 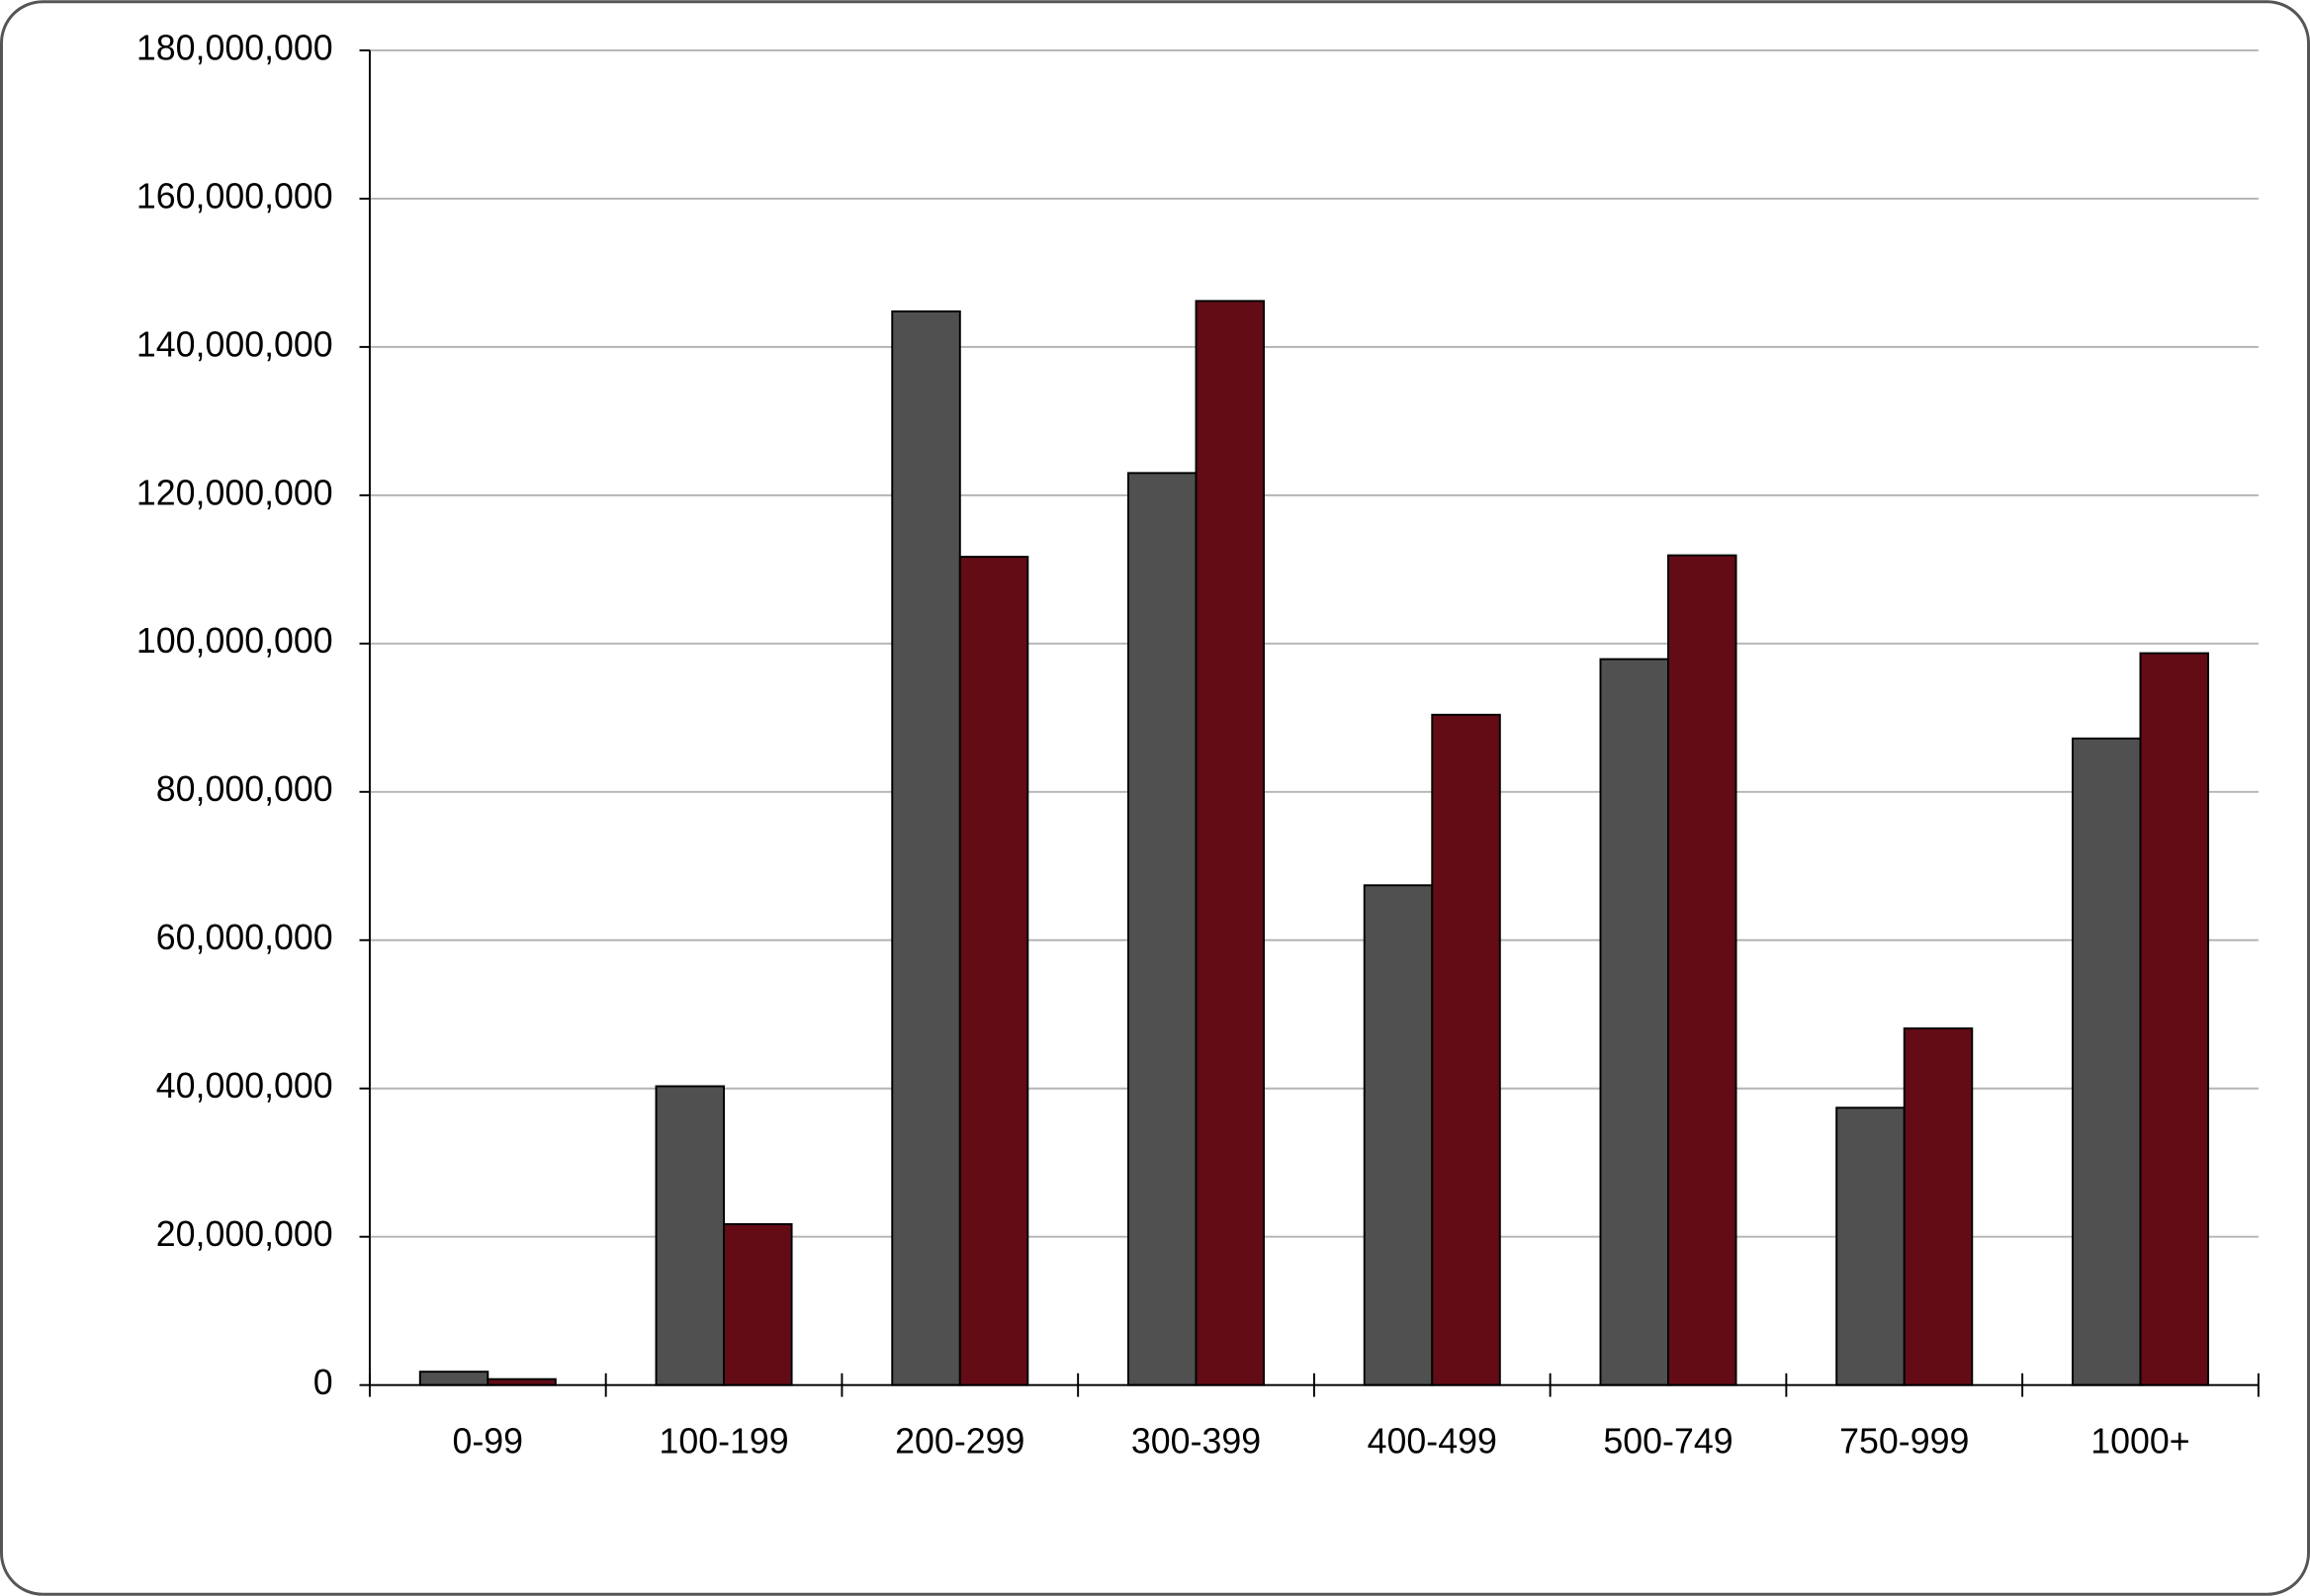 I want to click on y-tick-label: 0, so click(x=323, y=1382).